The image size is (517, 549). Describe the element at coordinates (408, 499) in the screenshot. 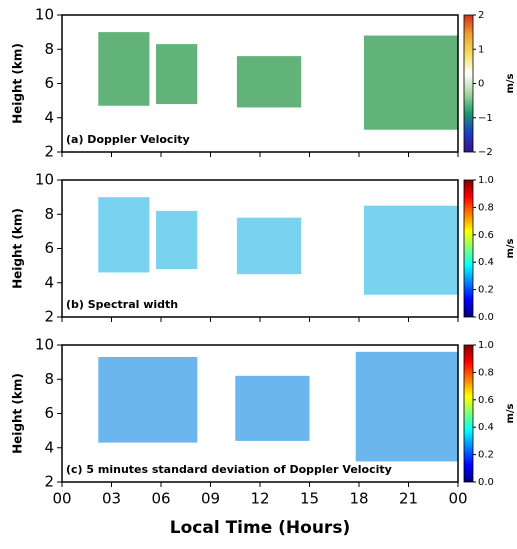

I see `x-tick-label: 21` at that location.